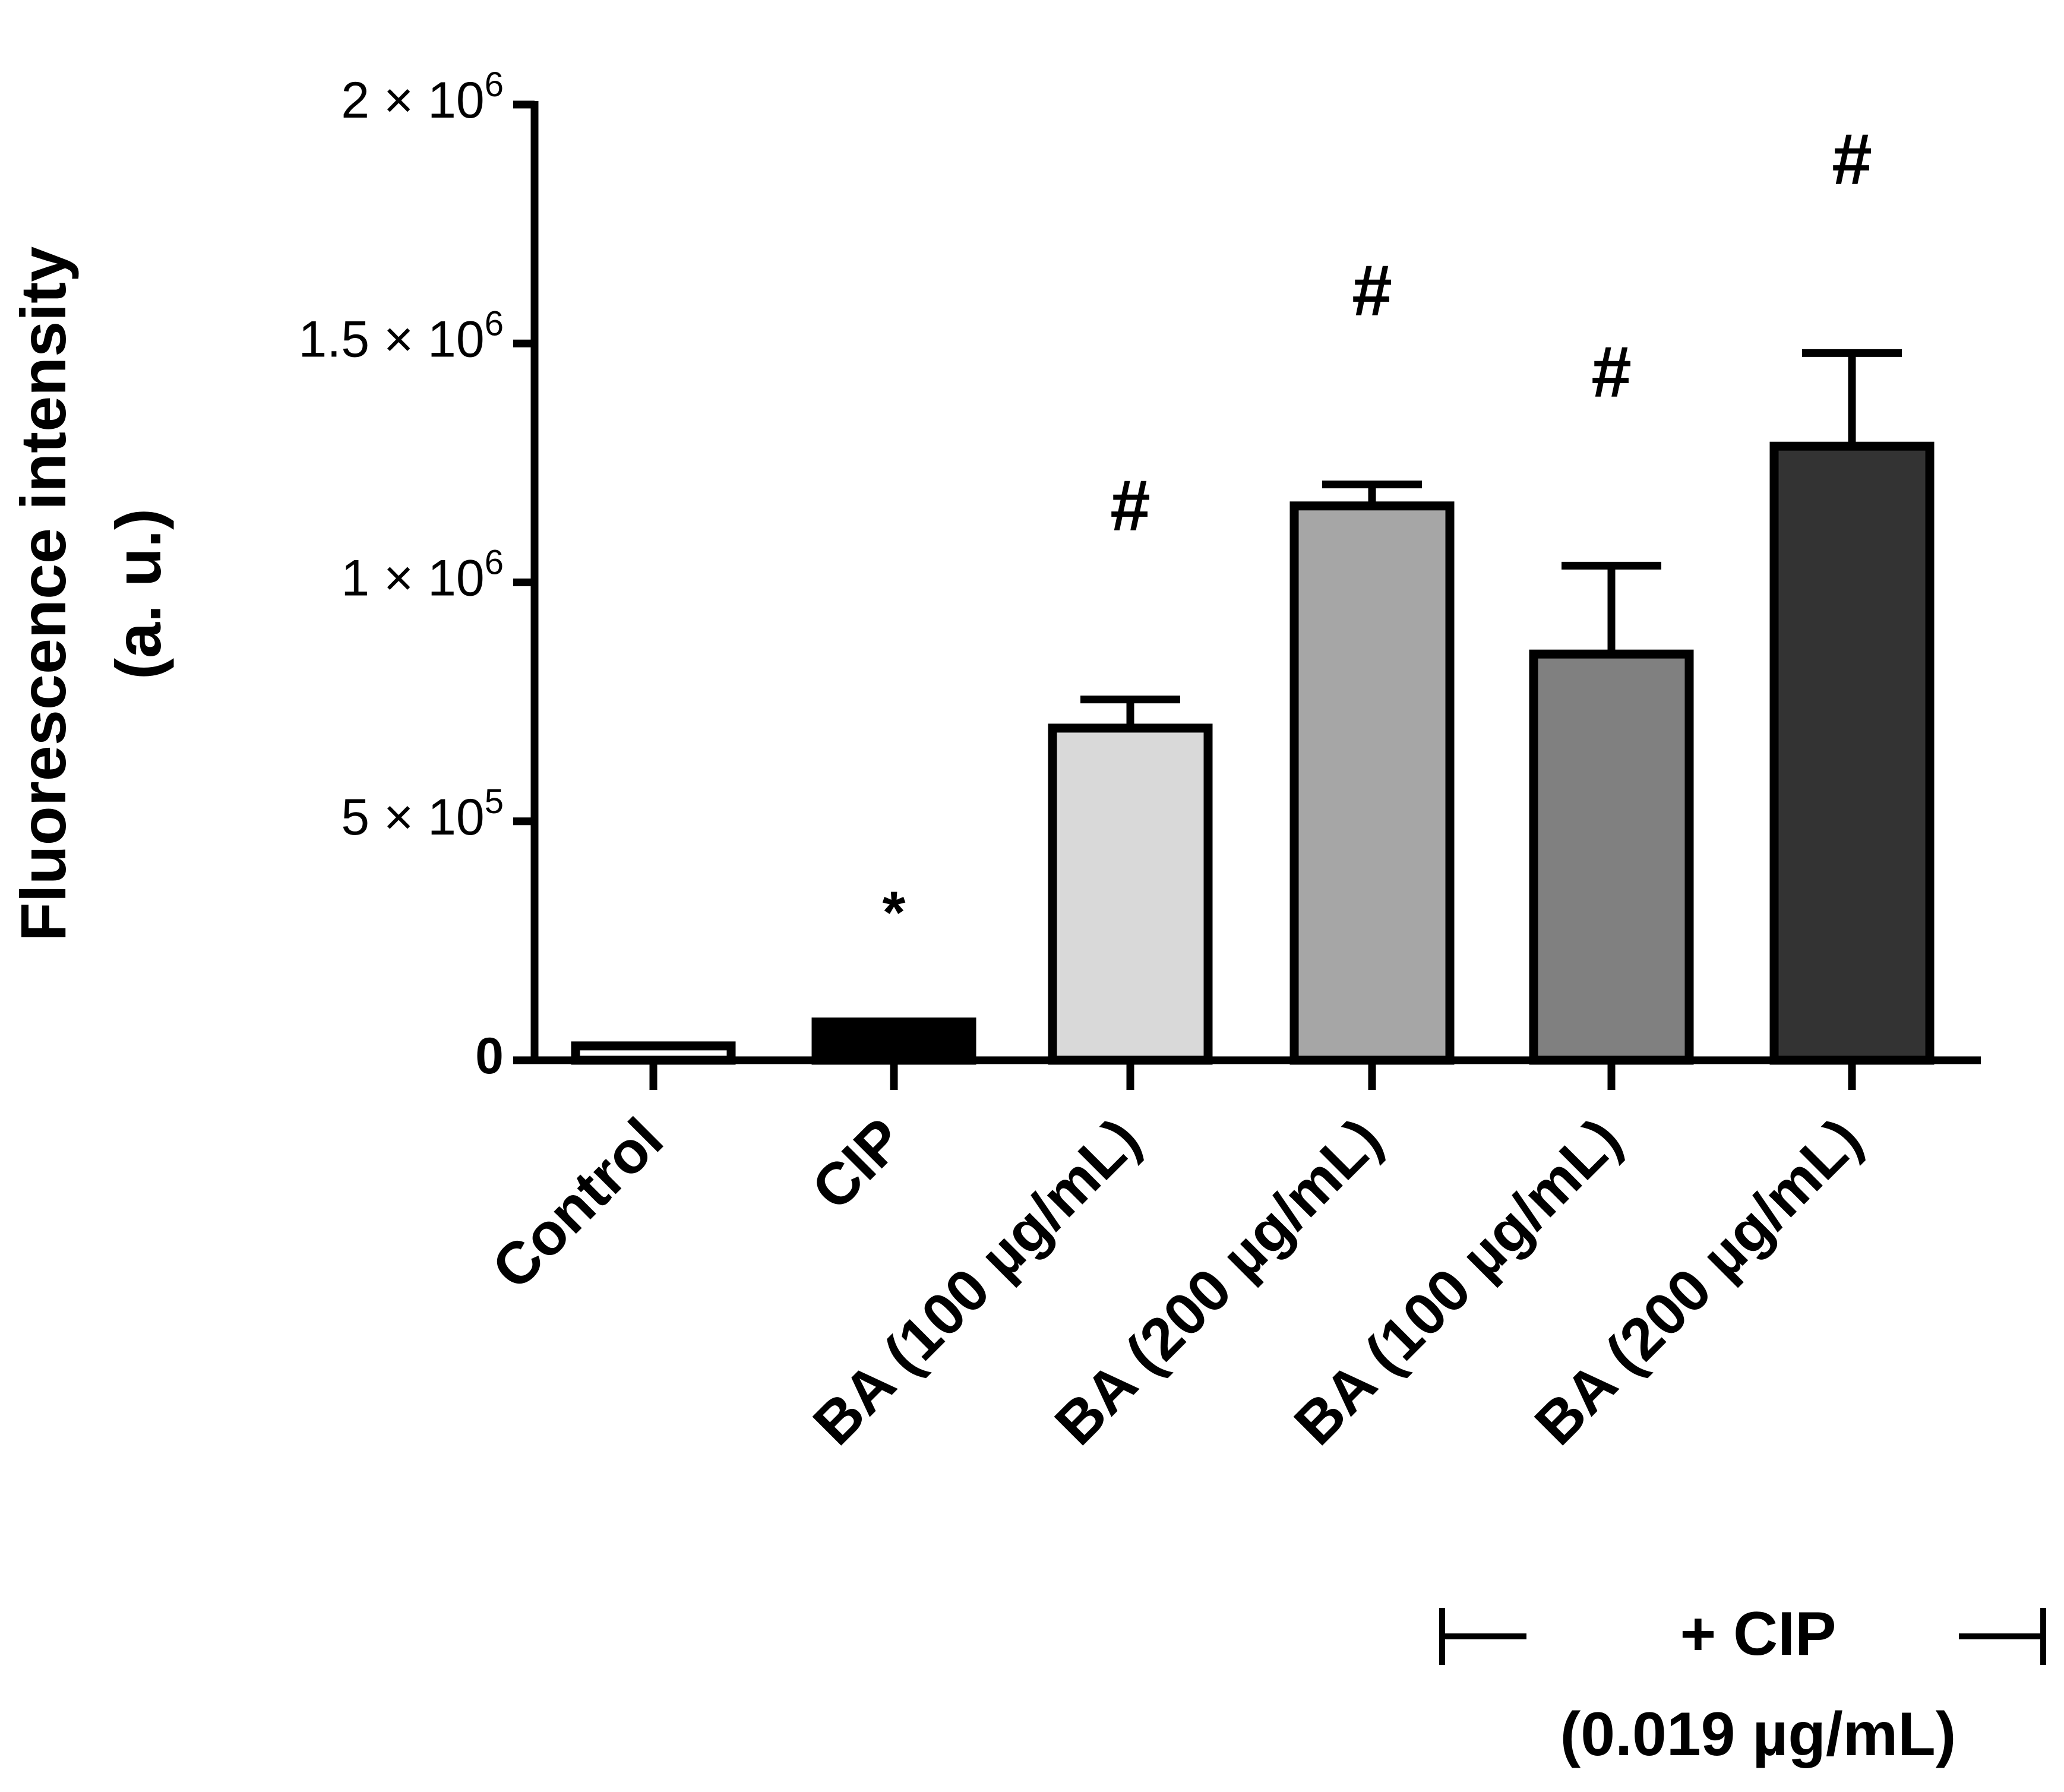 The image size is (2064, 1792). Describe the element at coordinates (1758, 1734) in the screenshot. I see `bracket-sublabel: (0.019 µg/mL)` at that location.